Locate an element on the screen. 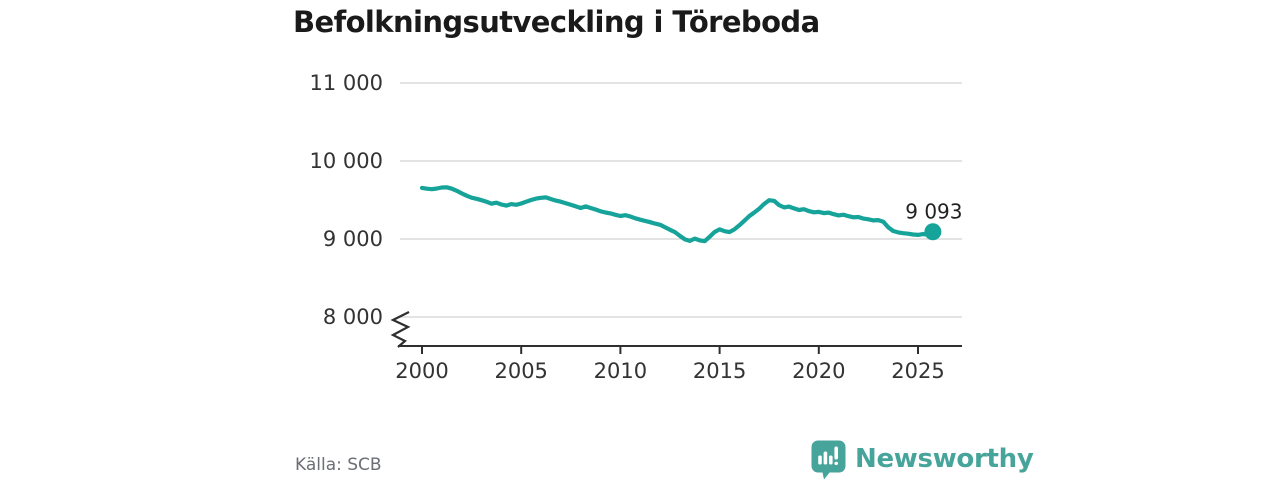  x-axis-tick-label: 2025 is located at coordinates (917, 371).